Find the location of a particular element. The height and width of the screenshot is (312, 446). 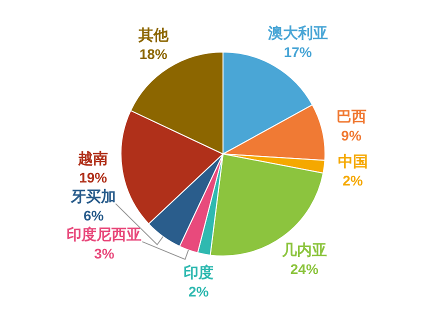

slice-label: 印度尼西亚 is located at coordinates (104, 235).